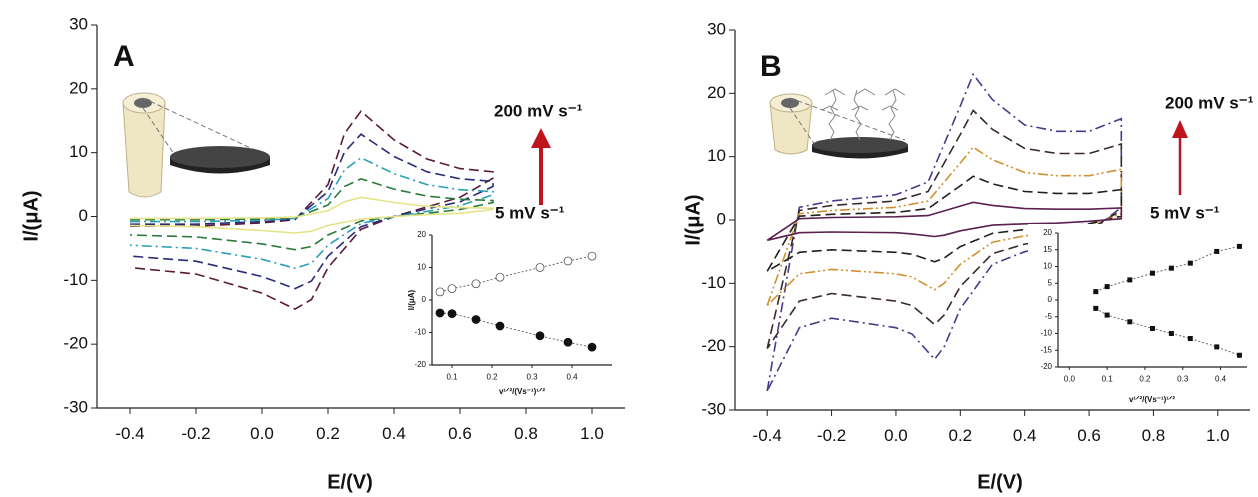 Image resolution: width=1258 pixels, height=497 pixels. What do you see at coordinates (1050, 282) in the screenshot?
I see `y-tick-label: 5` at bounding box center [1050, 282].